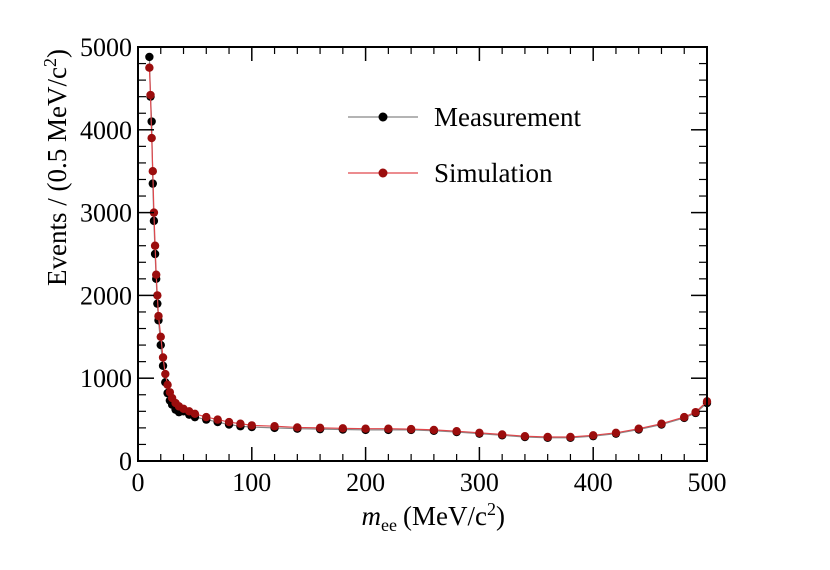 The width and height of the screenshot is (830, 570). I want to click on x-tick-label: 0, so click(138, 482).